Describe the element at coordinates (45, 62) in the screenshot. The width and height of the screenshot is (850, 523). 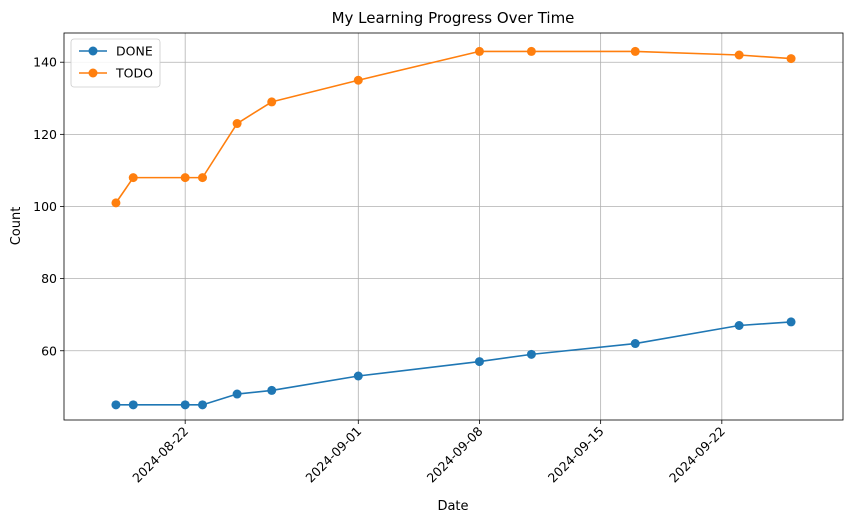
I see `y-tick-label: 140` at that location.